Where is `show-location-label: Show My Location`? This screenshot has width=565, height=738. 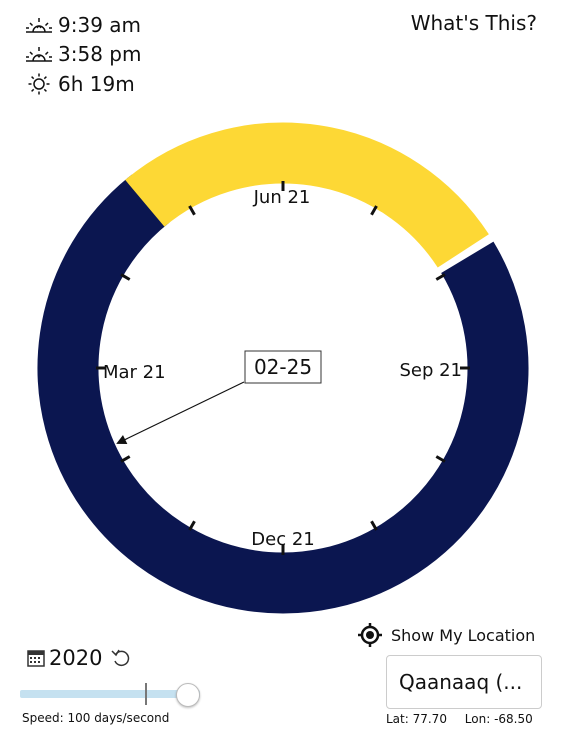 show-location-label: Show My Location is located at coordinates (463, 635).